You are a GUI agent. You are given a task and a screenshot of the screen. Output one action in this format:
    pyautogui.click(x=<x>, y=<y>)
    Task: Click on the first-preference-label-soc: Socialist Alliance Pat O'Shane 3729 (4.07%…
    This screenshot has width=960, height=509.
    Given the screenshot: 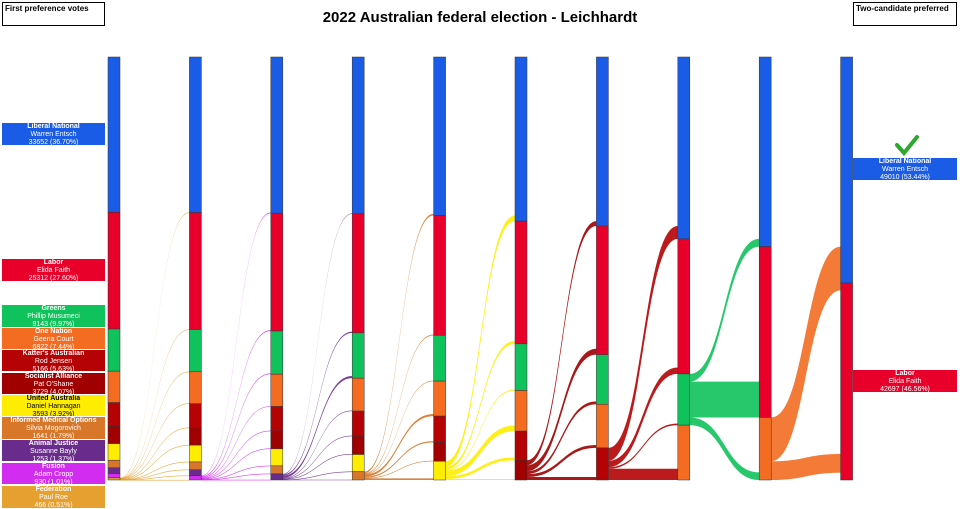 What is the action you would take?
    pyautogui.click(x=53, y=383)
    